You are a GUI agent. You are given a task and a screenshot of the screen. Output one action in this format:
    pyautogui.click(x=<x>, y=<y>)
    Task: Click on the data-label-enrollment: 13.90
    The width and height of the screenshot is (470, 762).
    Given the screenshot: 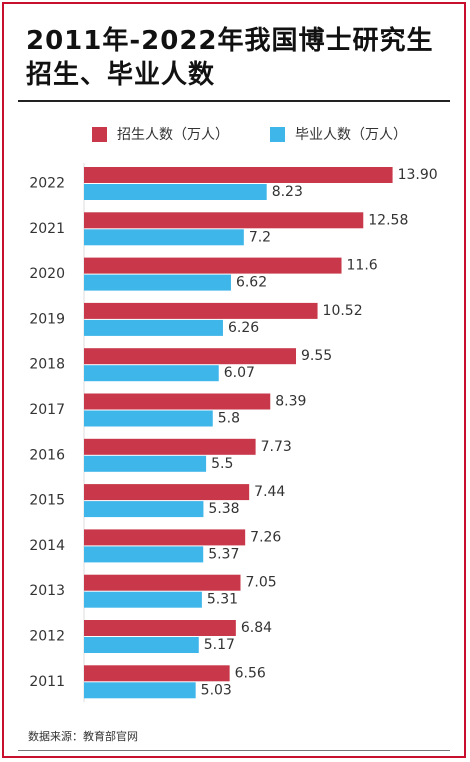 What is the action you would take?
    pyautogui.click(x=418, y=175)
    